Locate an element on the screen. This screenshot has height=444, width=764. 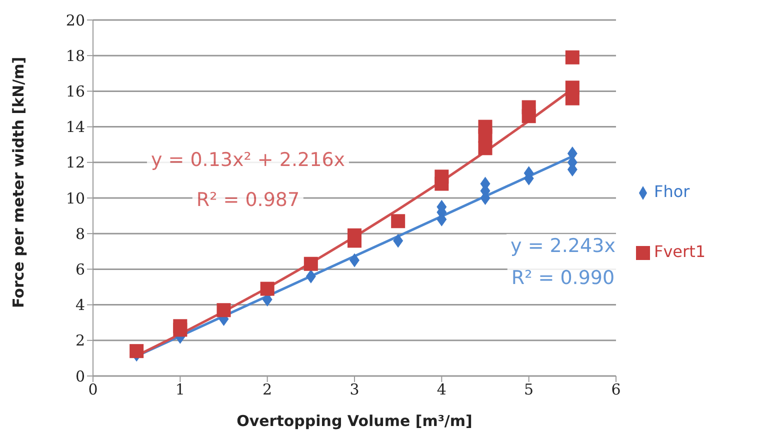
y-tick-label: 14 is located at coordinates (75, 127).